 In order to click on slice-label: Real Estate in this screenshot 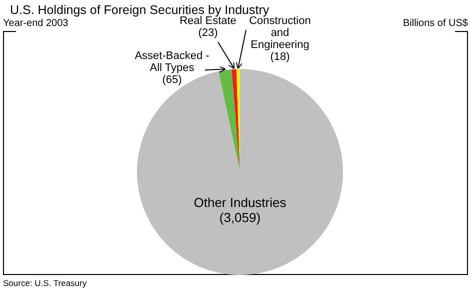, I will do `click(208, 21)`.